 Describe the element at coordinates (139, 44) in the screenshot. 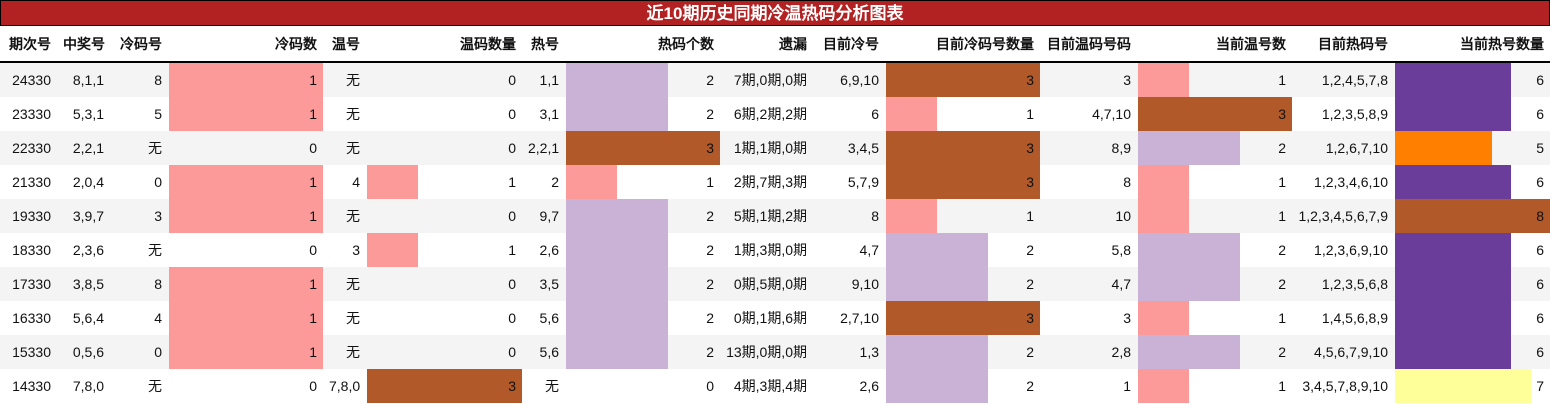

I see `column-header: 冷码号` at that location.